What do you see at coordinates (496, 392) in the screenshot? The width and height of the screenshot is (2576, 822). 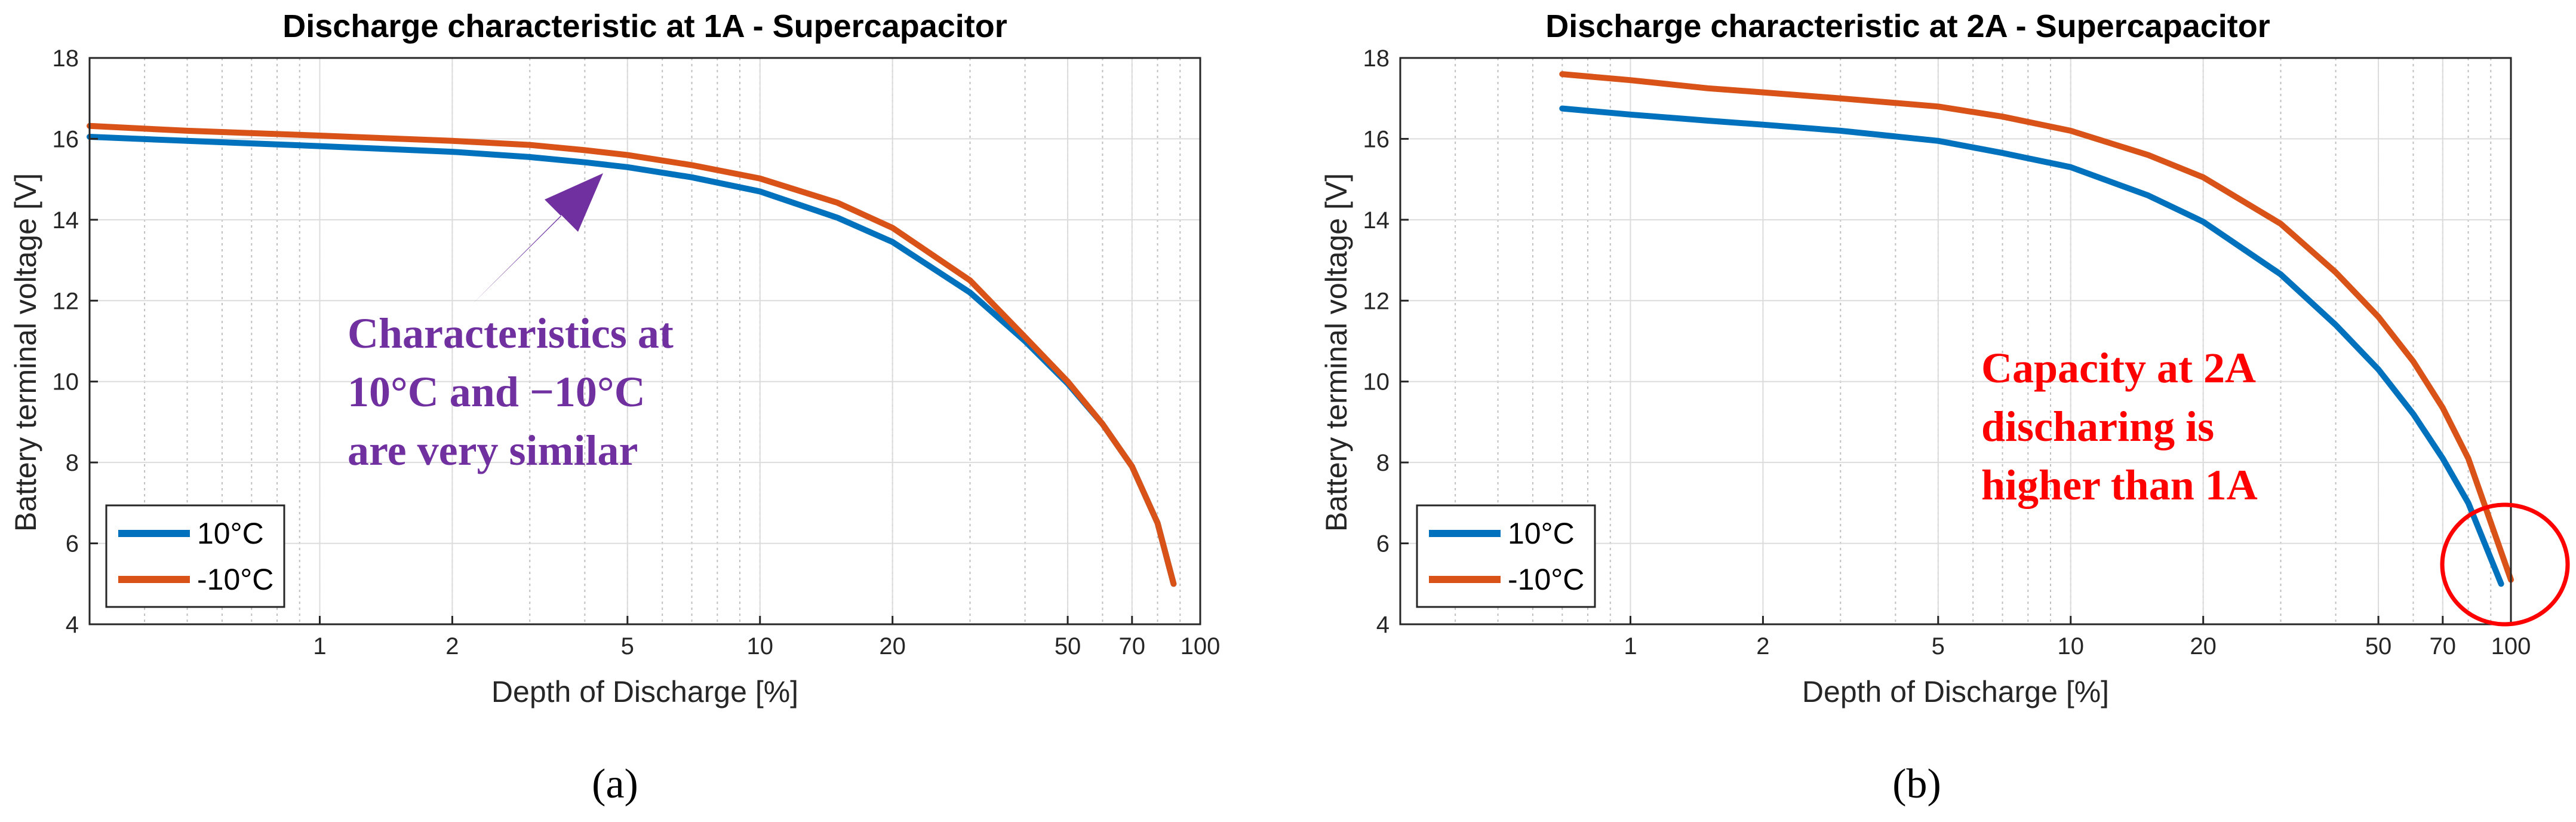 I see `annotation-line-2: 10°C and −10°C` at bounding box center [496, 392].